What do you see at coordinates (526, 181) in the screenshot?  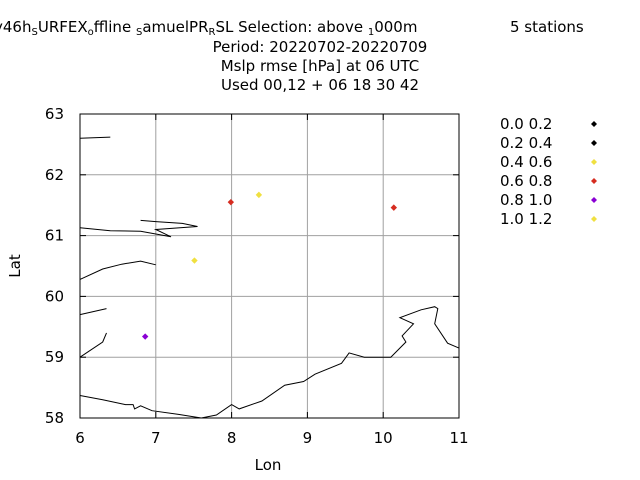 I see `legend-label: 0.6 0.8` at bounding box center [526, 181].